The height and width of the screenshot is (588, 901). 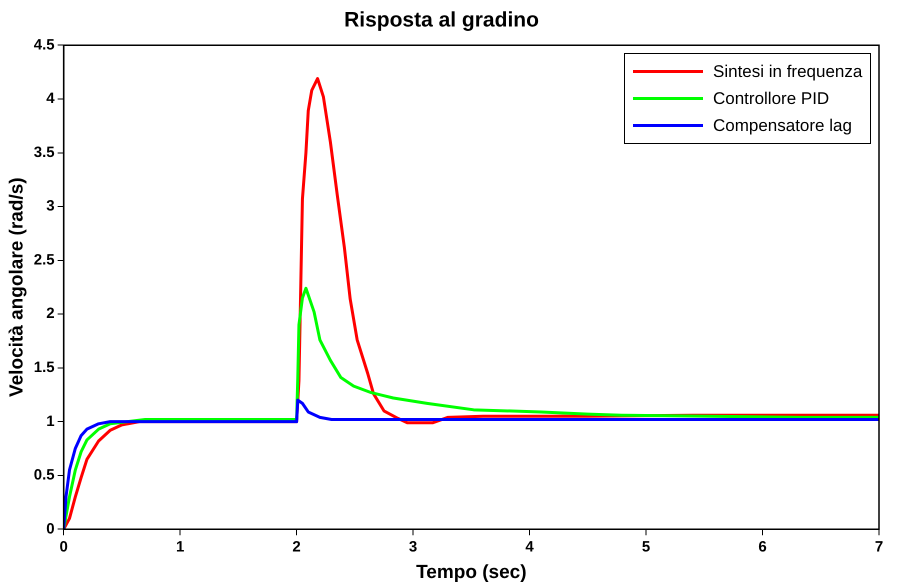 What do you see at coordinates (63, 547) in the screenshot?
I see `x-tick-label: 0` at bounding box center [63, 547].